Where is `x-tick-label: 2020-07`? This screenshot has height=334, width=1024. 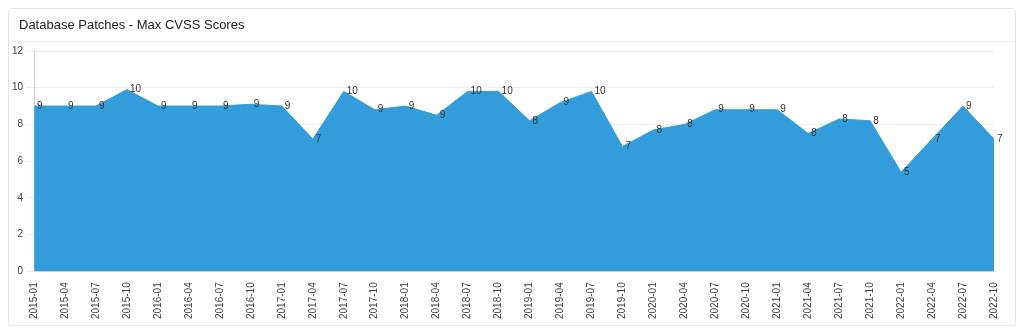
x-tick-label: 2020-07 is located at coordinates (715, 300).